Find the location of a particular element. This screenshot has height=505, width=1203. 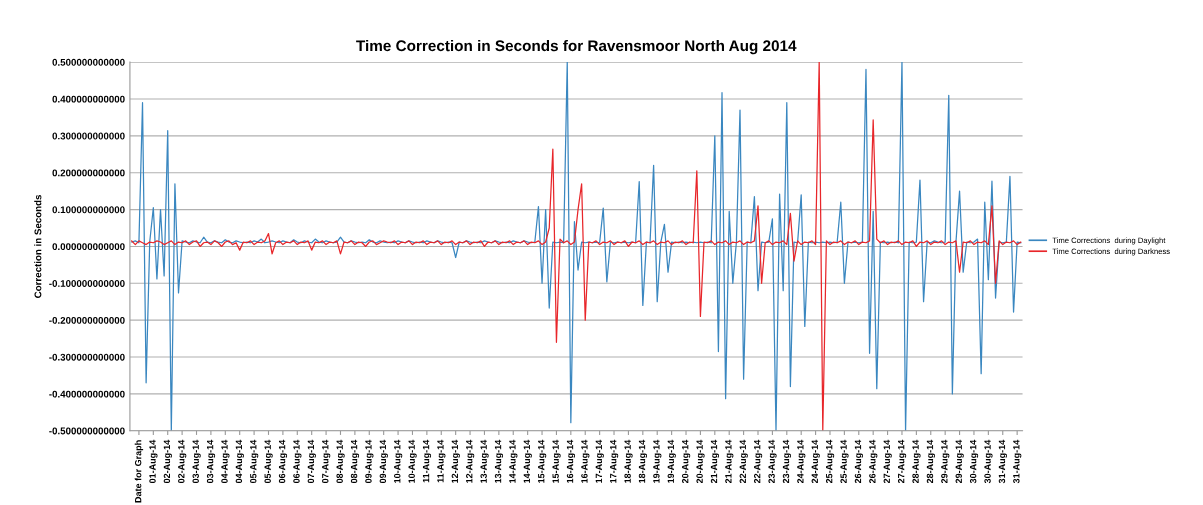

chart-title: Time Correction in Seconds for Ravensmoor North Aug 2014 is located at coordinates (576, 47).